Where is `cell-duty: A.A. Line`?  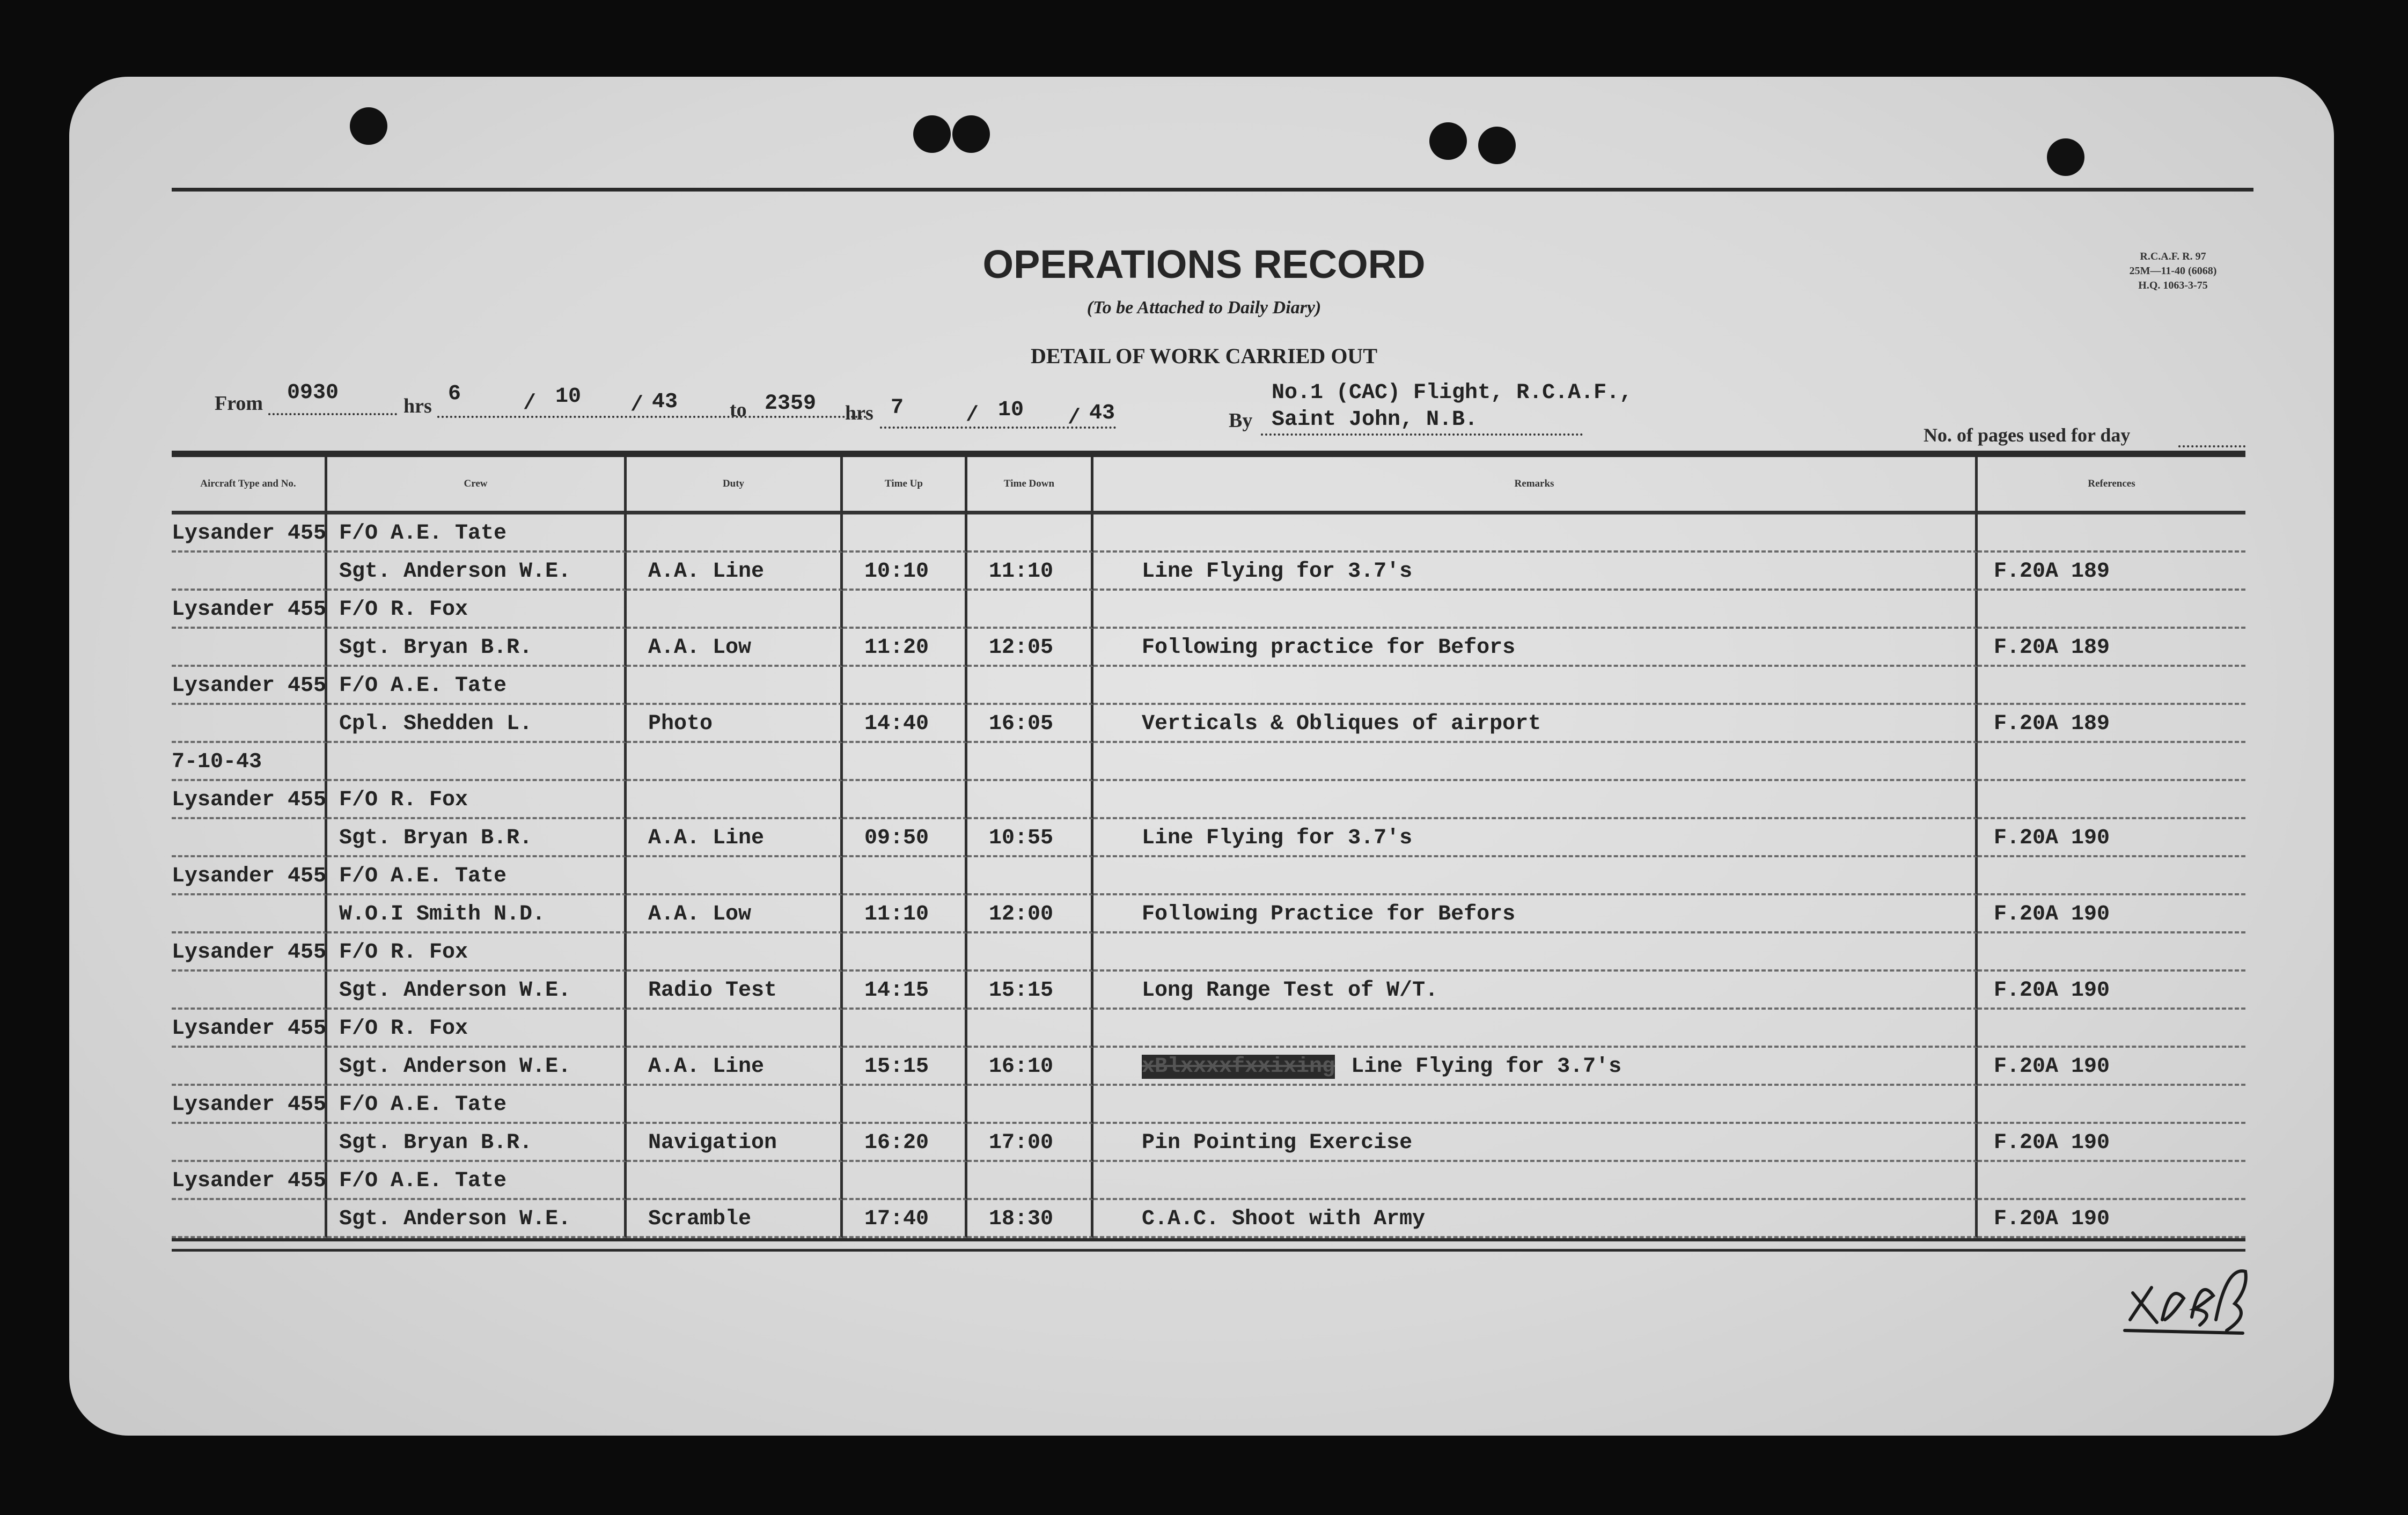
cell-duty: A.A. Line is located at coordinates (735, 838).